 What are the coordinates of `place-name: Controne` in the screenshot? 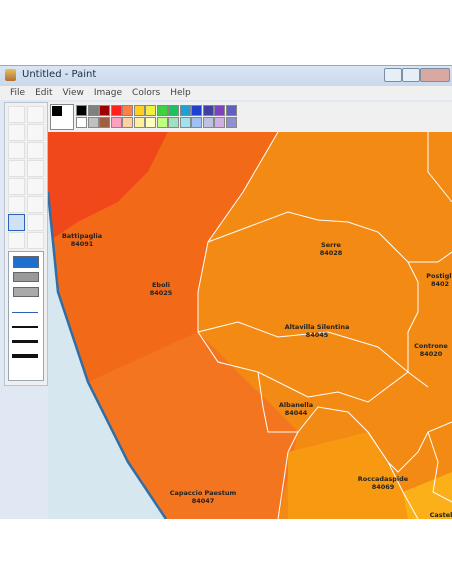 It's located at (431, 346).